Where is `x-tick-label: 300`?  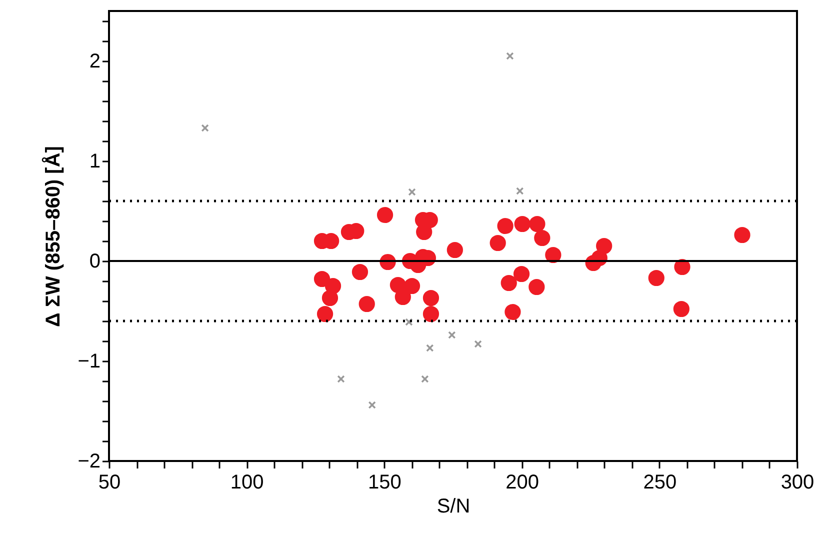
x-tick-label: 300 is located at coordinates (797, 483).